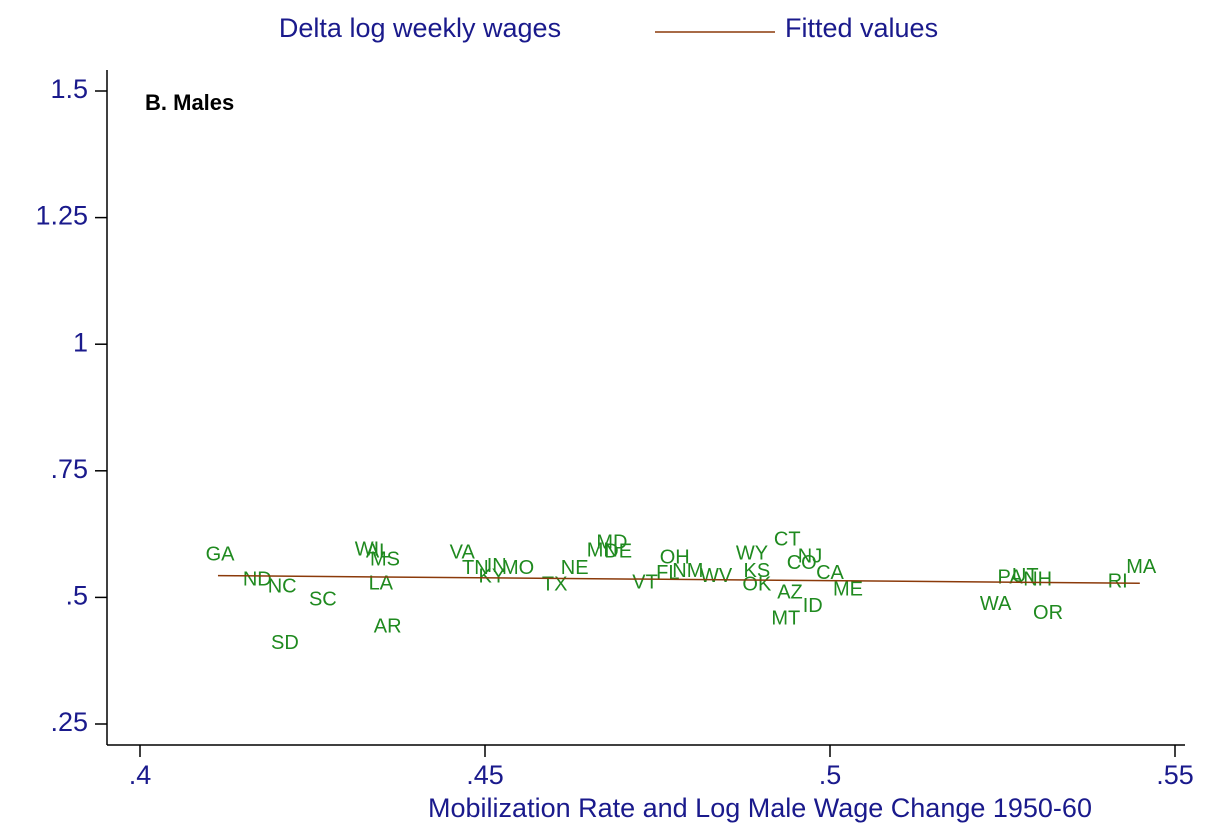 This screenshot has height=833, width=1211. I want to click on point-label: MO, so click(518, 568).